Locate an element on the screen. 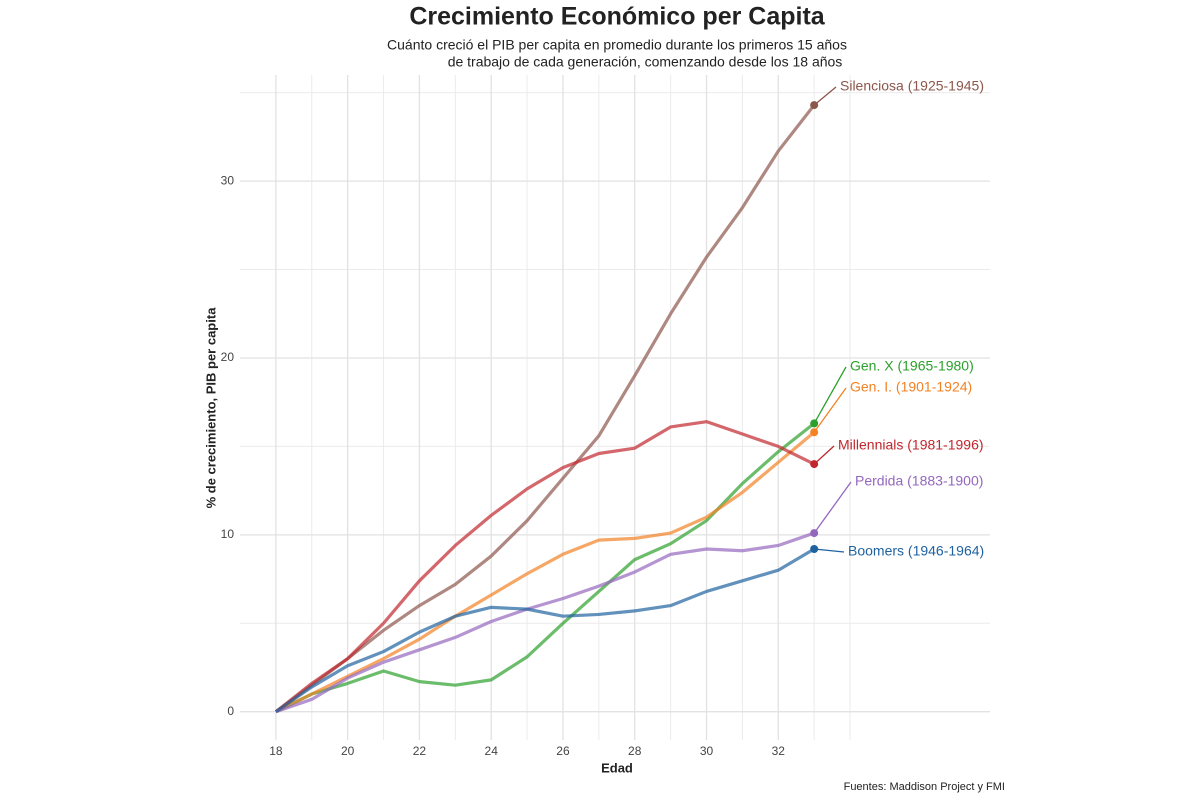 The width and height of the screenshot is (1200, 800). series-label: Gen. I. (1901-1924) is located at coordinates (911, 387).